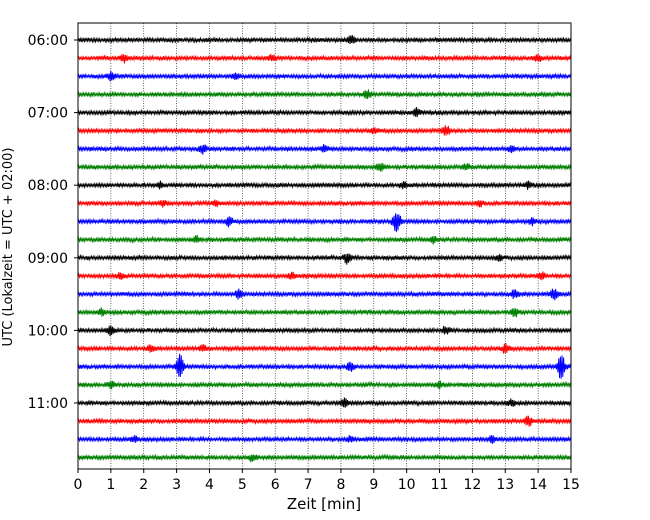 Image resolution: width=650 pixels, height=520 pixels. Describe the element at coordinates (48, 186) in the screenshot. I see `y-tick-label: 08:00` at that location.